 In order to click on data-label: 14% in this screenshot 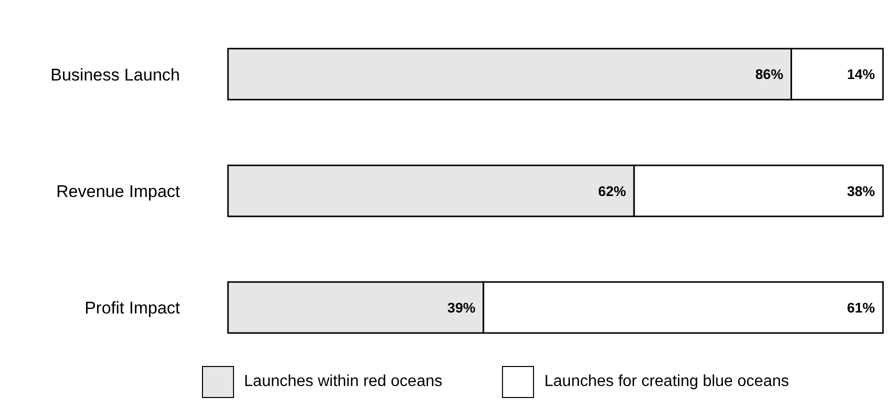, I will do `click(861, 74)`.